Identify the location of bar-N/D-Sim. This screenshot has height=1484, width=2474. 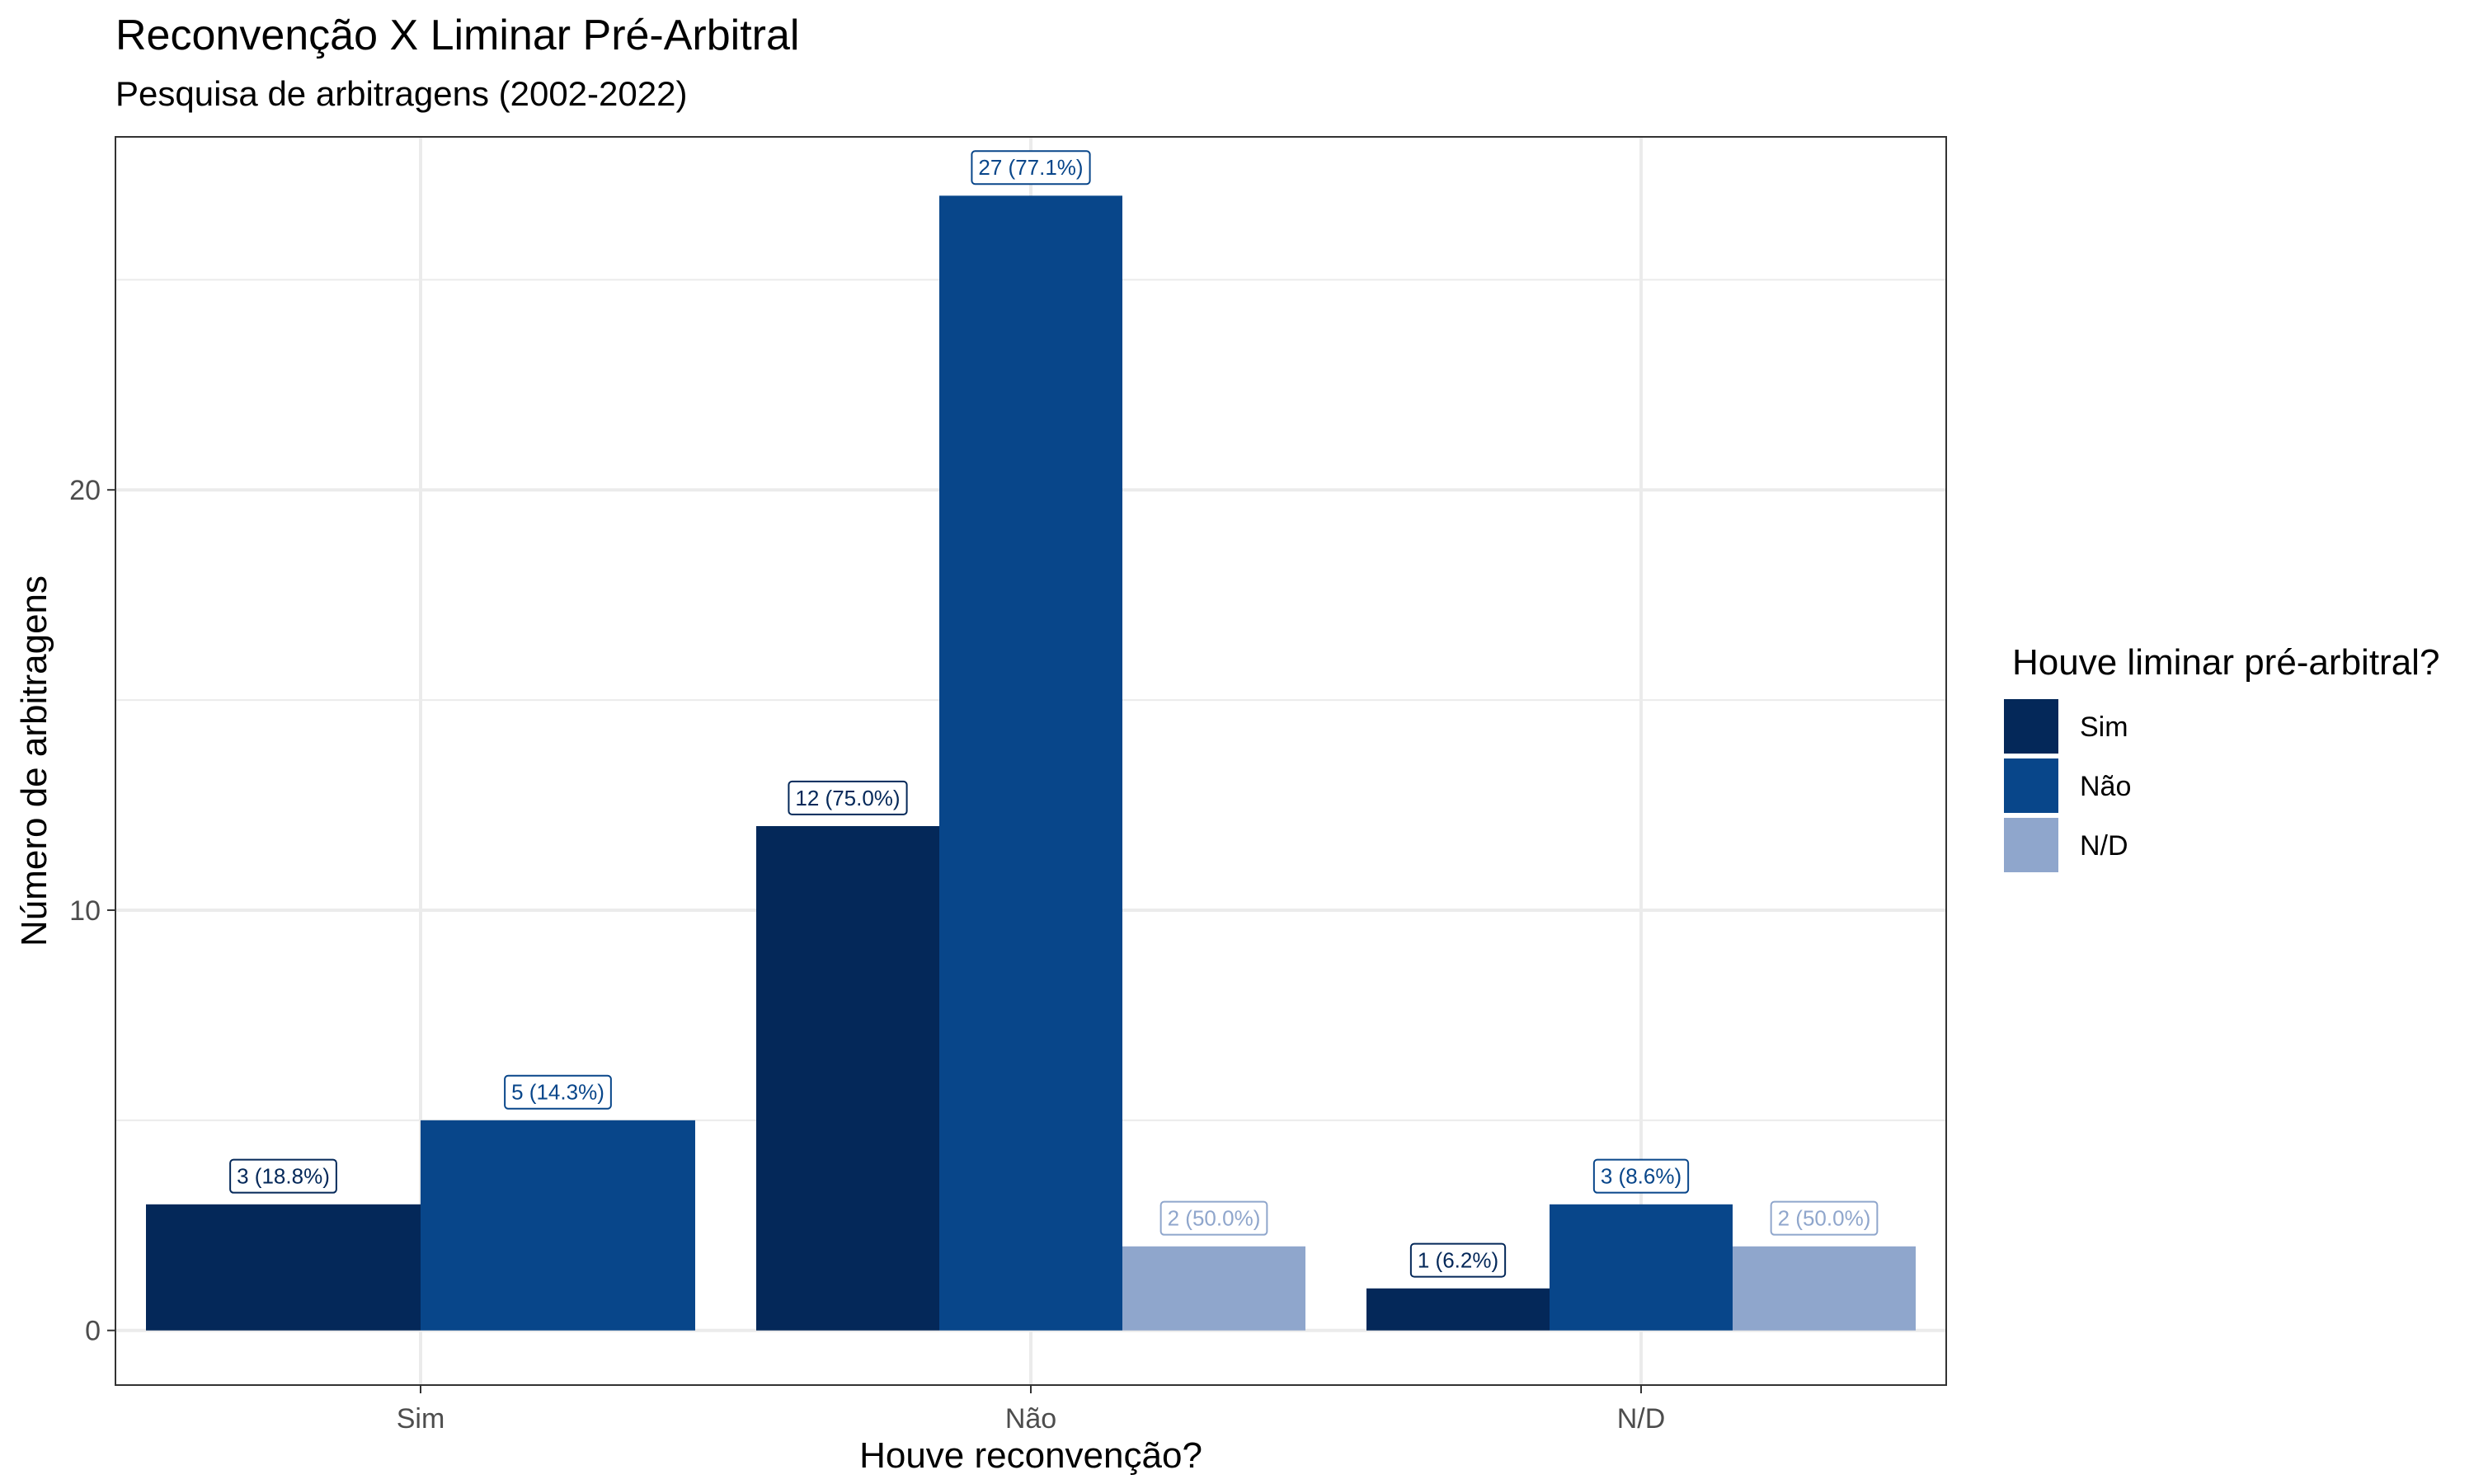
(1458, 1309).